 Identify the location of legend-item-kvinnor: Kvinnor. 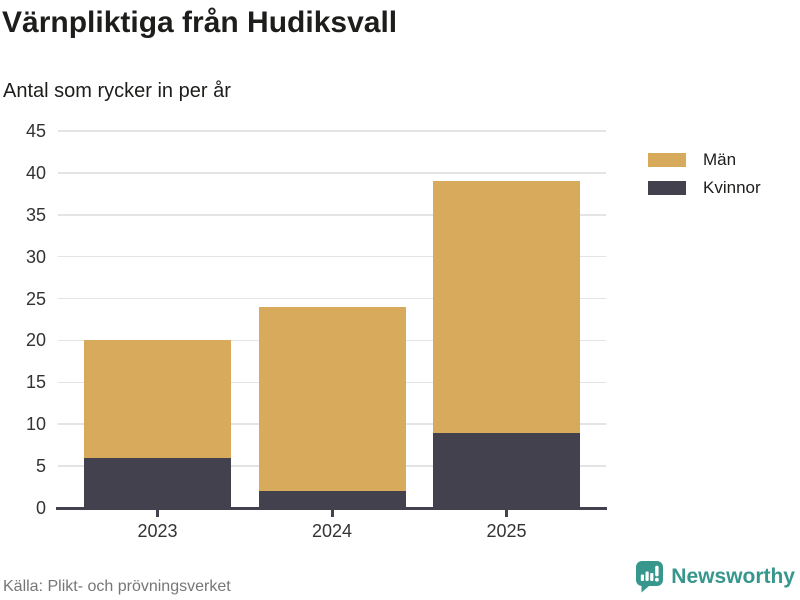
(704, 188).